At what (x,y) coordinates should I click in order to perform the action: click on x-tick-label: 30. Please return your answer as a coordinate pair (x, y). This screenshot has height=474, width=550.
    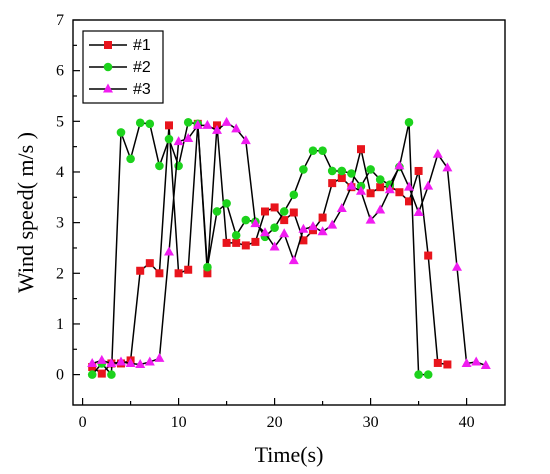
    Looking at the image, I should click on (371, 422).